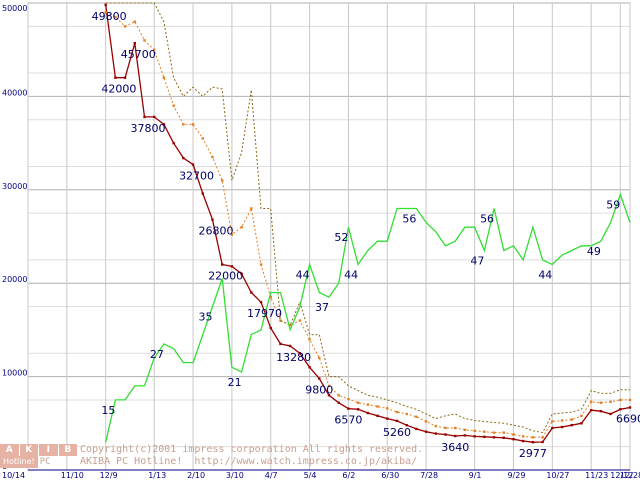 This screenshot has width=640, height=480. What do you see at coordinates (596, 475) in the screenshot?
I see `x-tick-label: 11/23` at bounding box center [596, 475].